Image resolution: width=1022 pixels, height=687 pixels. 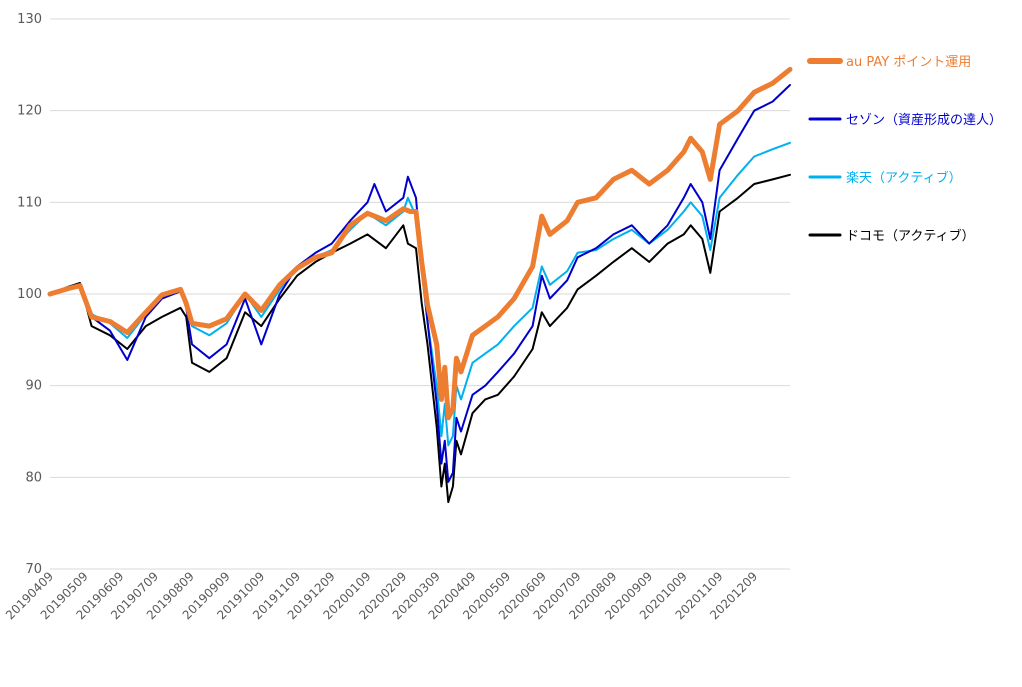 I want to click on legend-label: セゾン（資産形成の達人）, so click(x=924, y=120).